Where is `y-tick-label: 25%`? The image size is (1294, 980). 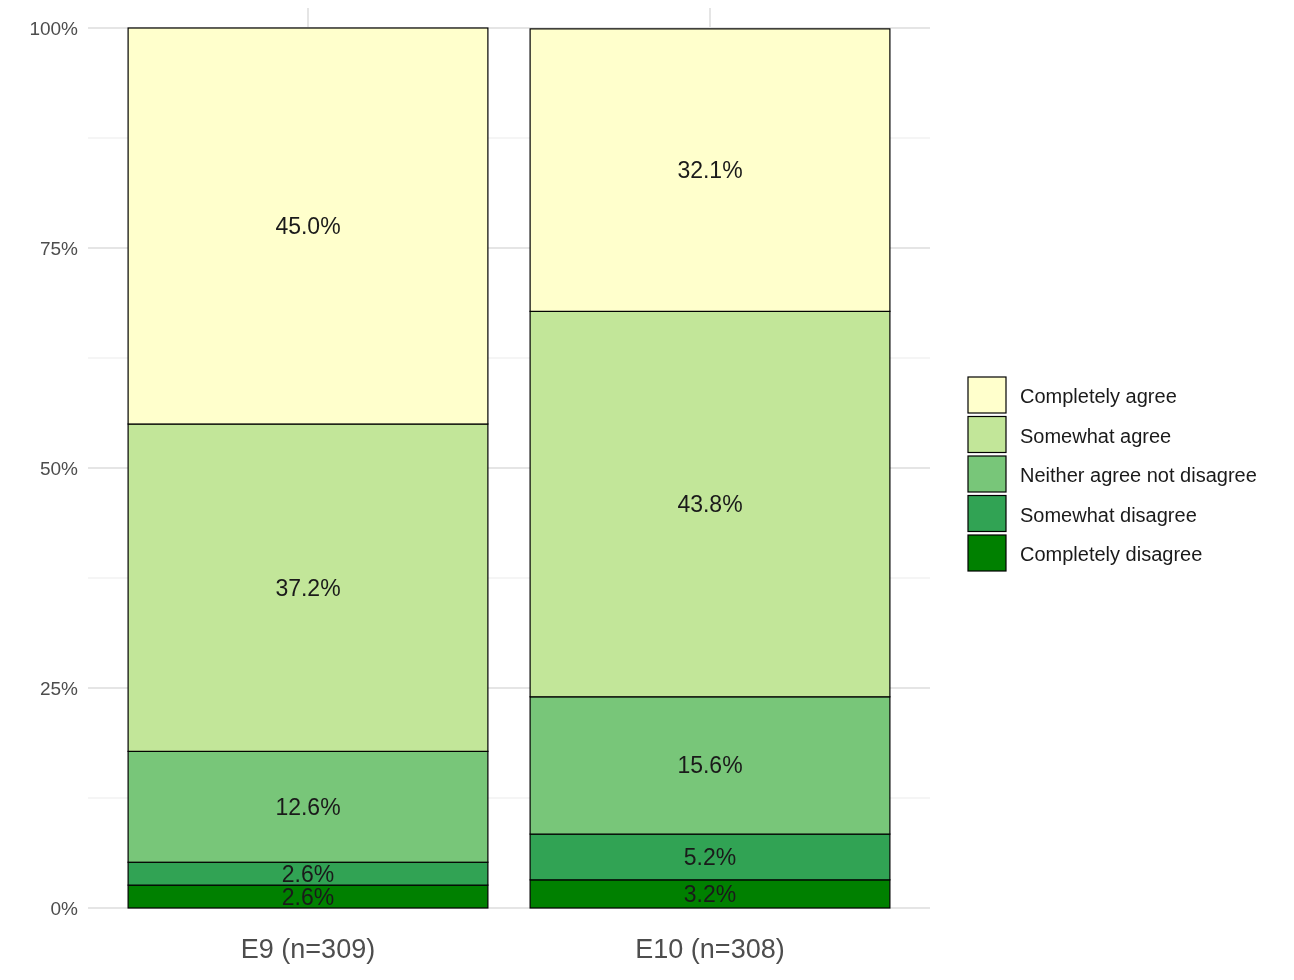
y-tick-label: 25% is located at coordinates (59, 688).